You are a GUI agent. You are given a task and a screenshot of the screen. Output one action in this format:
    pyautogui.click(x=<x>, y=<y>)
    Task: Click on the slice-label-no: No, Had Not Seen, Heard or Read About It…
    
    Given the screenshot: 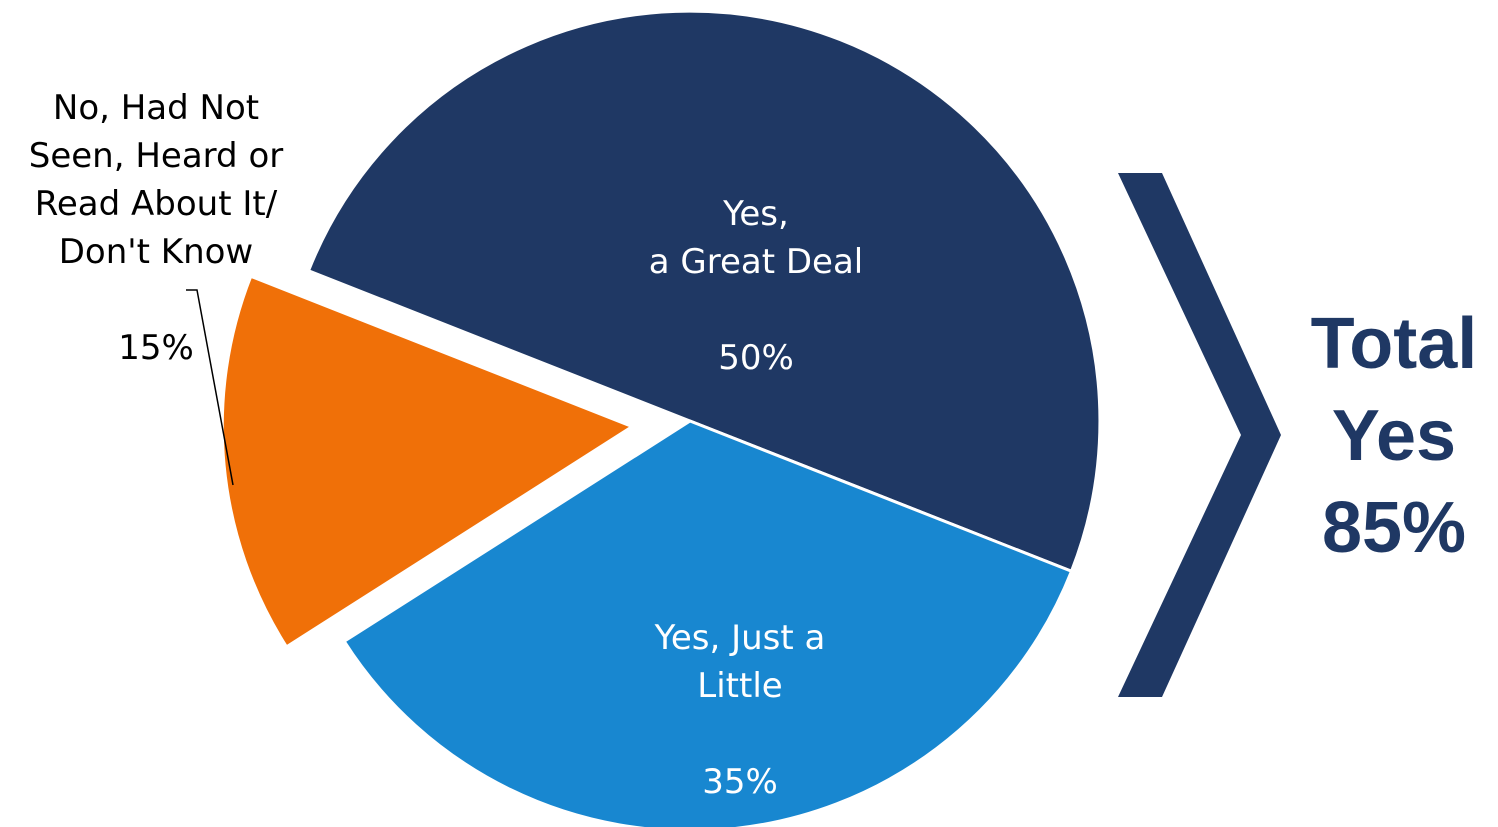 What is the action you would take?
    pyautogui.click(x=156, y=228)
    